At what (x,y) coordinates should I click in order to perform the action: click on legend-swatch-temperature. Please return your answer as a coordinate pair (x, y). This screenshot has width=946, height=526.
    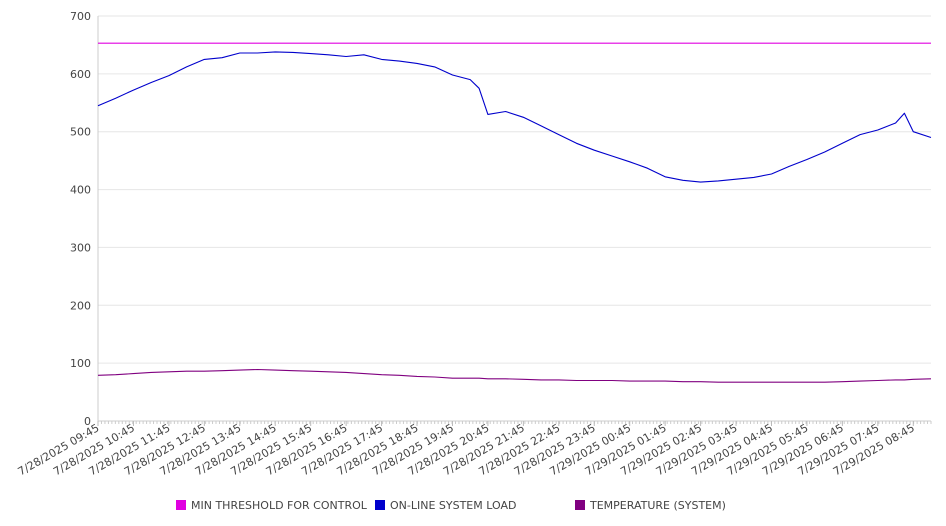
    Looking at the image, I should click on (580, 505).